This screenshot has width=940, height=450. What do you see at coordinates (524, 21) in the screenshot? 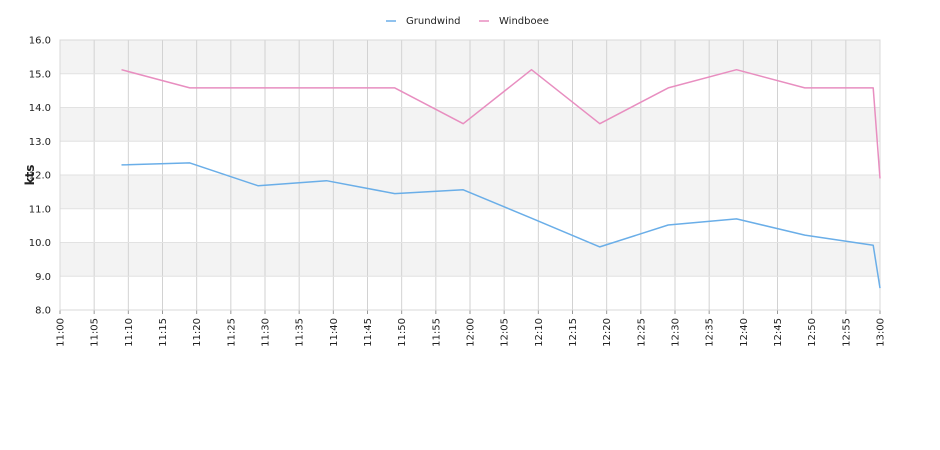
I see `legend-label: Windboee` at bounding box center [524, 21].